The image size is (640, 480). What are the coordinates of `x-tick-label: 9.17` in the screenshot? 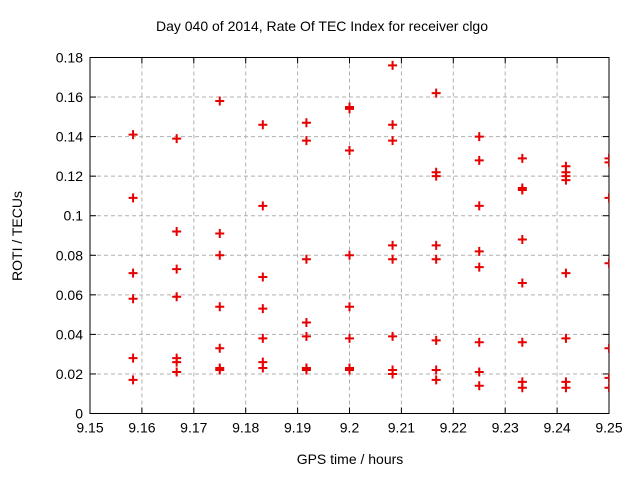 It's located at (193, 428).